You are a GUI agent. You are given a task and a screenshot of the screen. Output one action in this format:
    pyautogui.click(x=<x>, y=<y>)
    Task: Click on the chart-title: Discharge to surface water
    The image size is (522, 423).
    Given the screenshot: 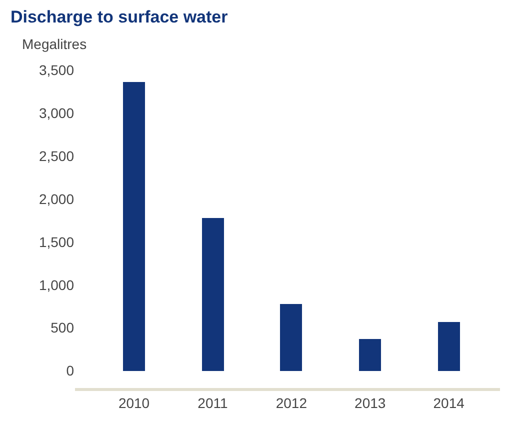 What is the action you would take?
    pyautogui.click(x=119, y=16)
    